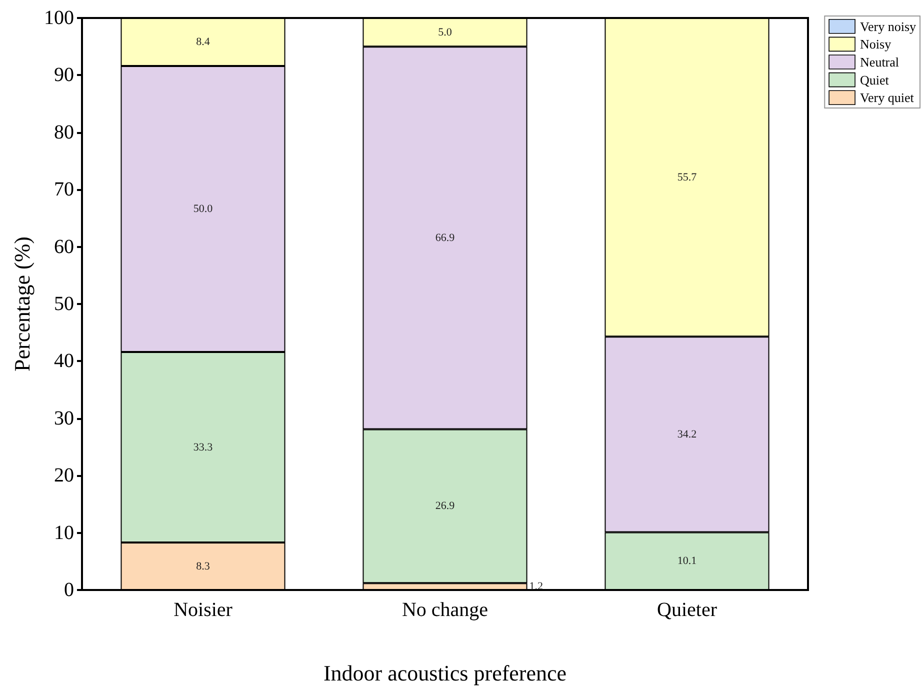 The image size is (924, 689). I want to click on x-tick-label: Noisier, so click(203, 610).